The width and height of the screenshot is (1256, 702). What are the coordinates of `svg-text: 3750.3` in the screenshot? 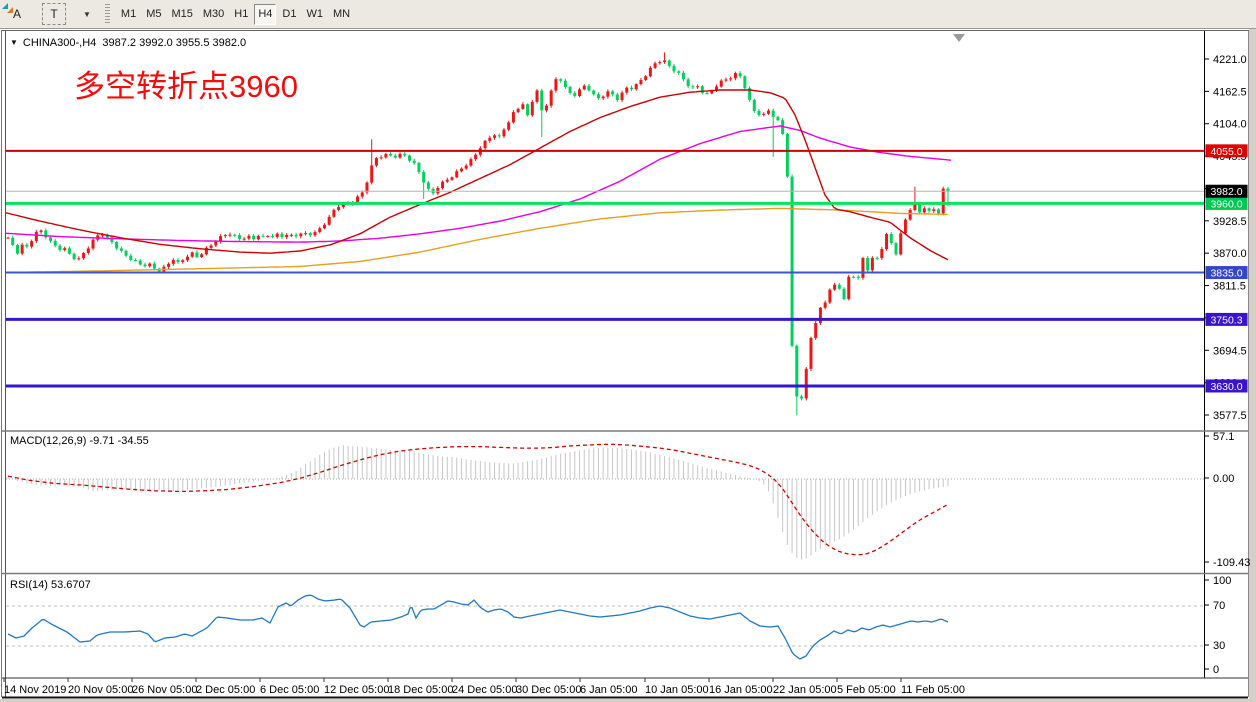 It's located at (1226, 320).